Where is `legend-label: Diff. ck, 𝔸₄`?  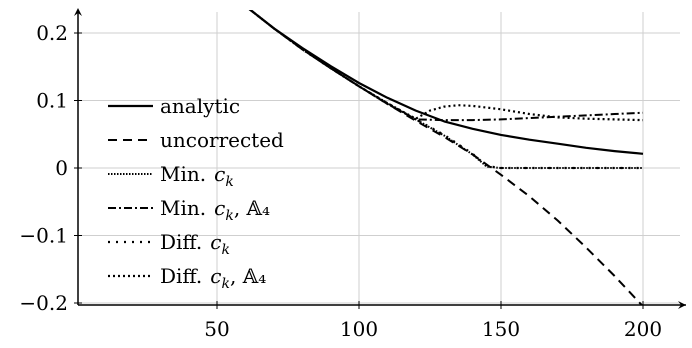
legend-label: Diff. ck, 𝔸₄ is located at coordinates (213, 278).